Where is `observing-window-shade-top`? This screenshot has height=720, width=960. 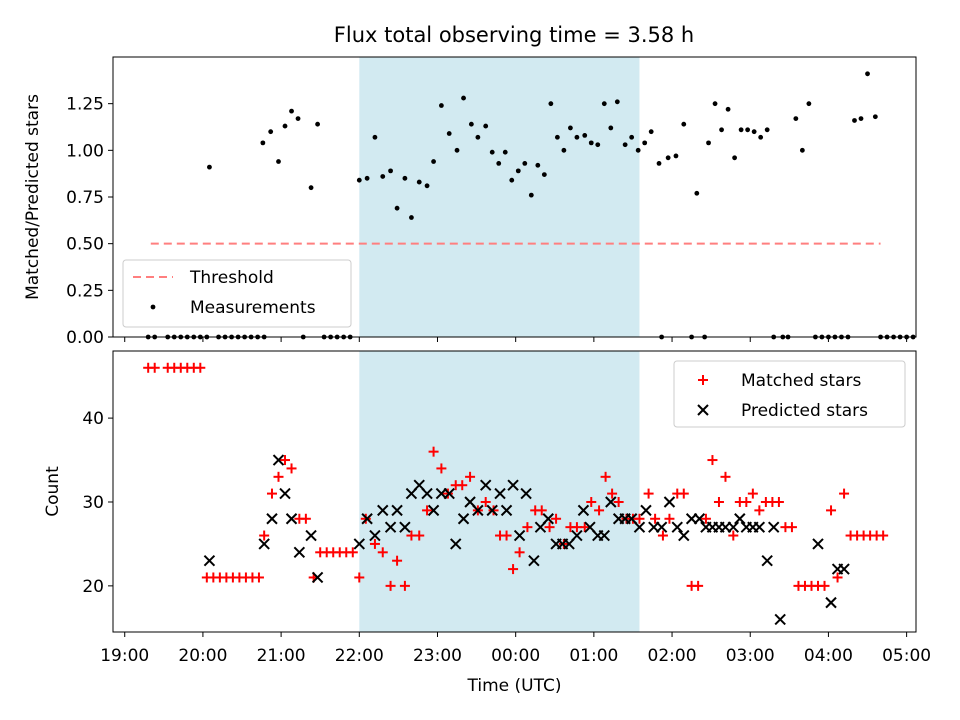
observing-window-shade-top is located at coordinates (499, 197).